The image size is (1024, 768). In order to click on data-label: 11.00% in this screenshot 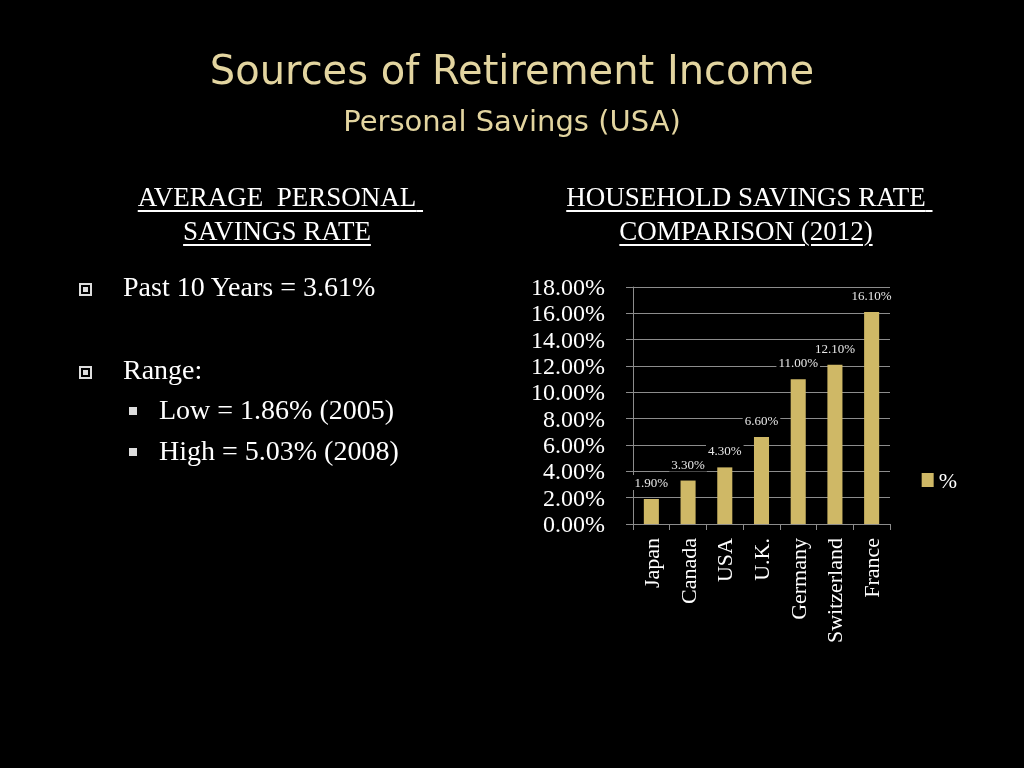, I will do `click(798, 363)`.